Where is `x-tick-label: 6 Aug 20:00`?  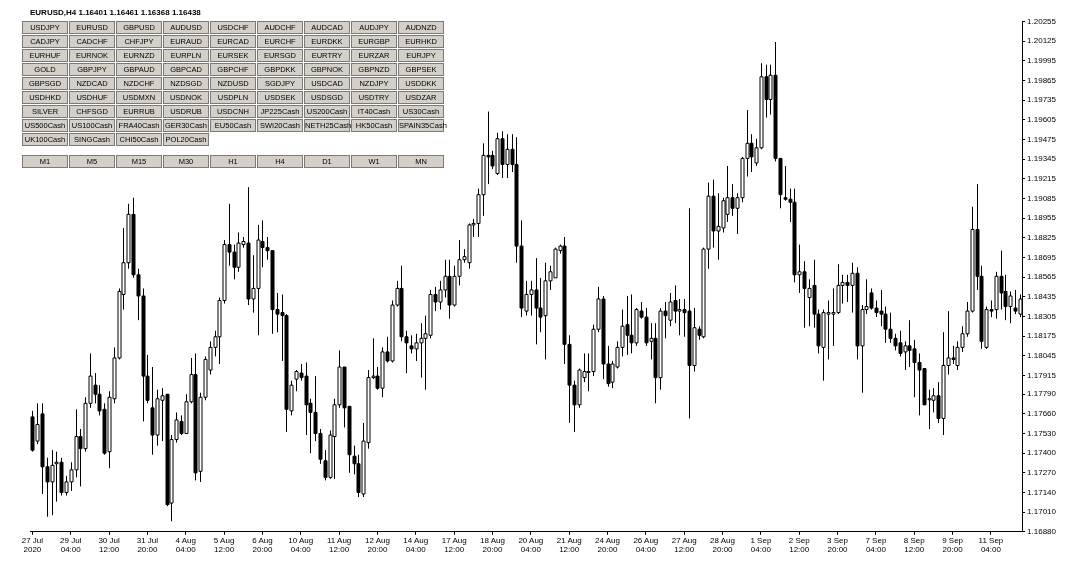
x-tick-label: 6 Aug 20:00 is located at coordinates (262, 545).